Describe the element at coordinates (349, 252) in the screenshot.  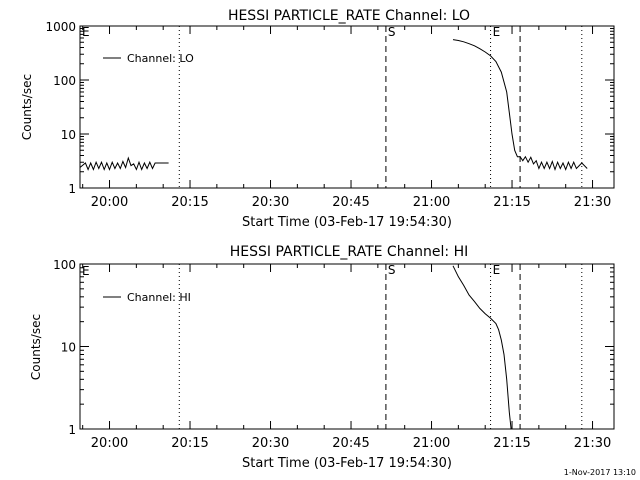
I see `chart-title: HESSI PARTICLE_RATE Channel: HI` at that location.